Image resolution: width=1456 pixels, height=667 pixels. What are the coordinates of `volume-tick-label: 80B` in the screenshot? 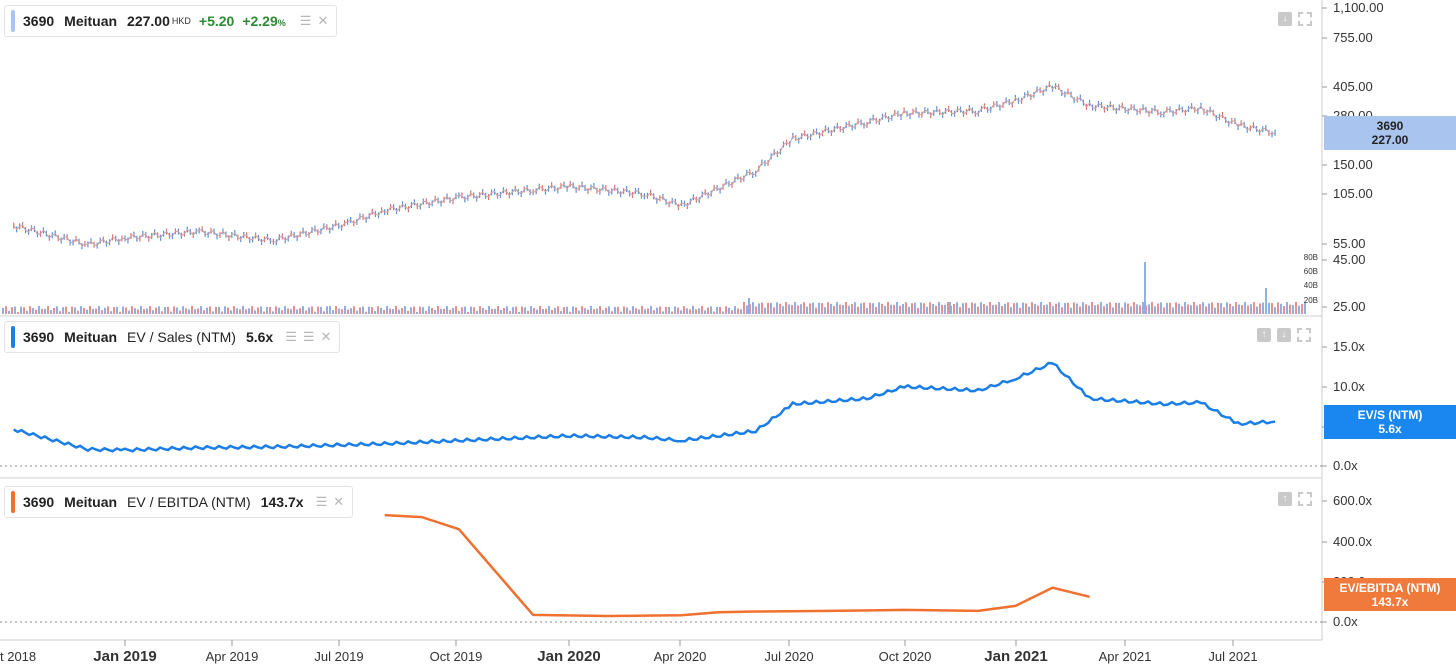 It's located at (1311, 257).